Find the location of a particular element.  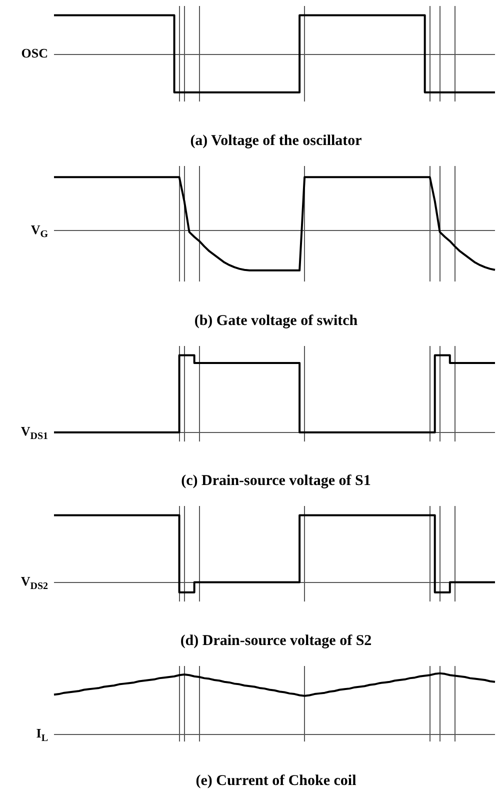

text: (d) Drain-source voltage of S2 is located at coordinates (276, 640).